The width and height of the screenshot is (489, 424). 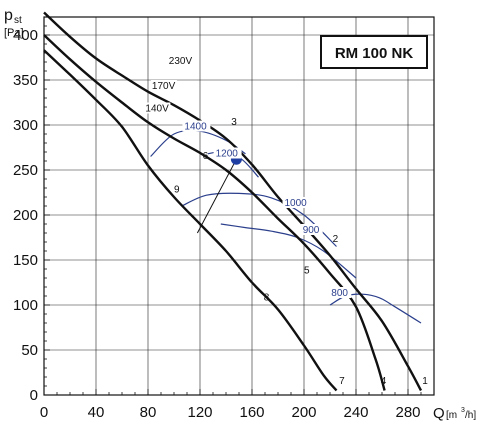 I want to click on y-tick-label: 200, so click(x=25, y=215).